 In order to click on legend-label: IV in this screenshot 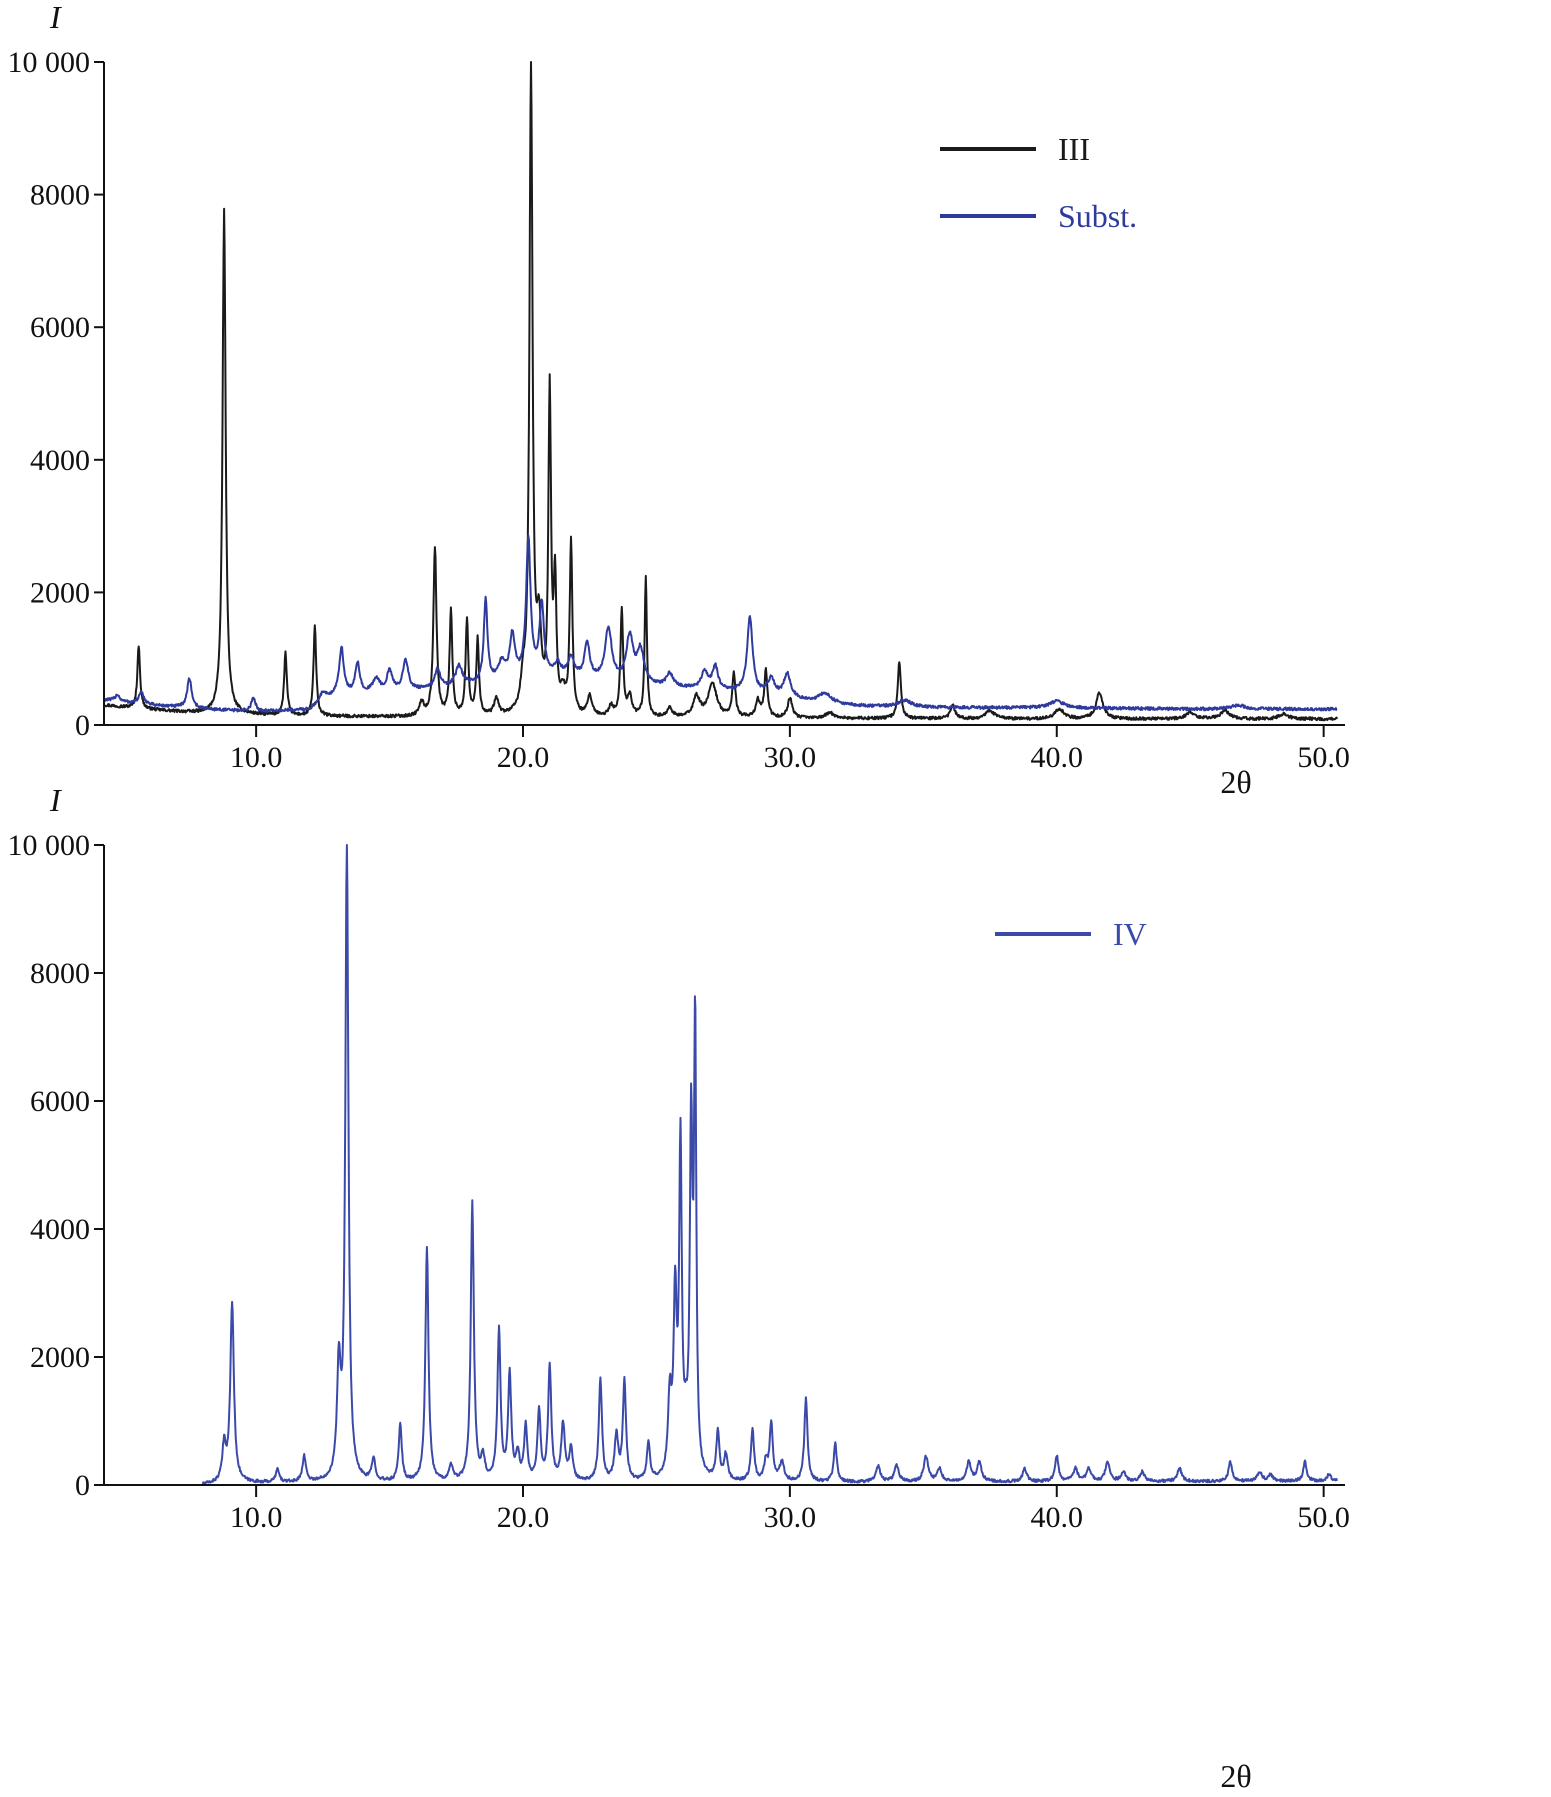, I will do `click(1130, 934)`.